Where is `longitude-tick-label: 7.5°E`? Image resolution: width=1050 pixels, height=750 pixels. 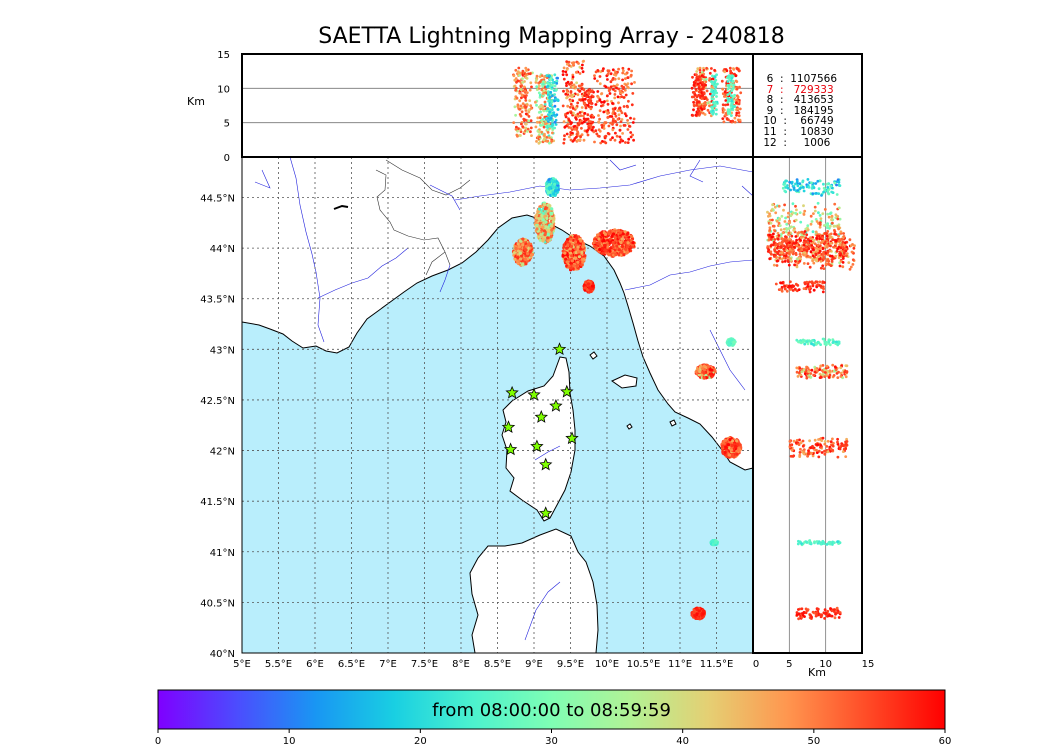
longitude-tick-label: 7.5°E is located at coordinates (424, 664).